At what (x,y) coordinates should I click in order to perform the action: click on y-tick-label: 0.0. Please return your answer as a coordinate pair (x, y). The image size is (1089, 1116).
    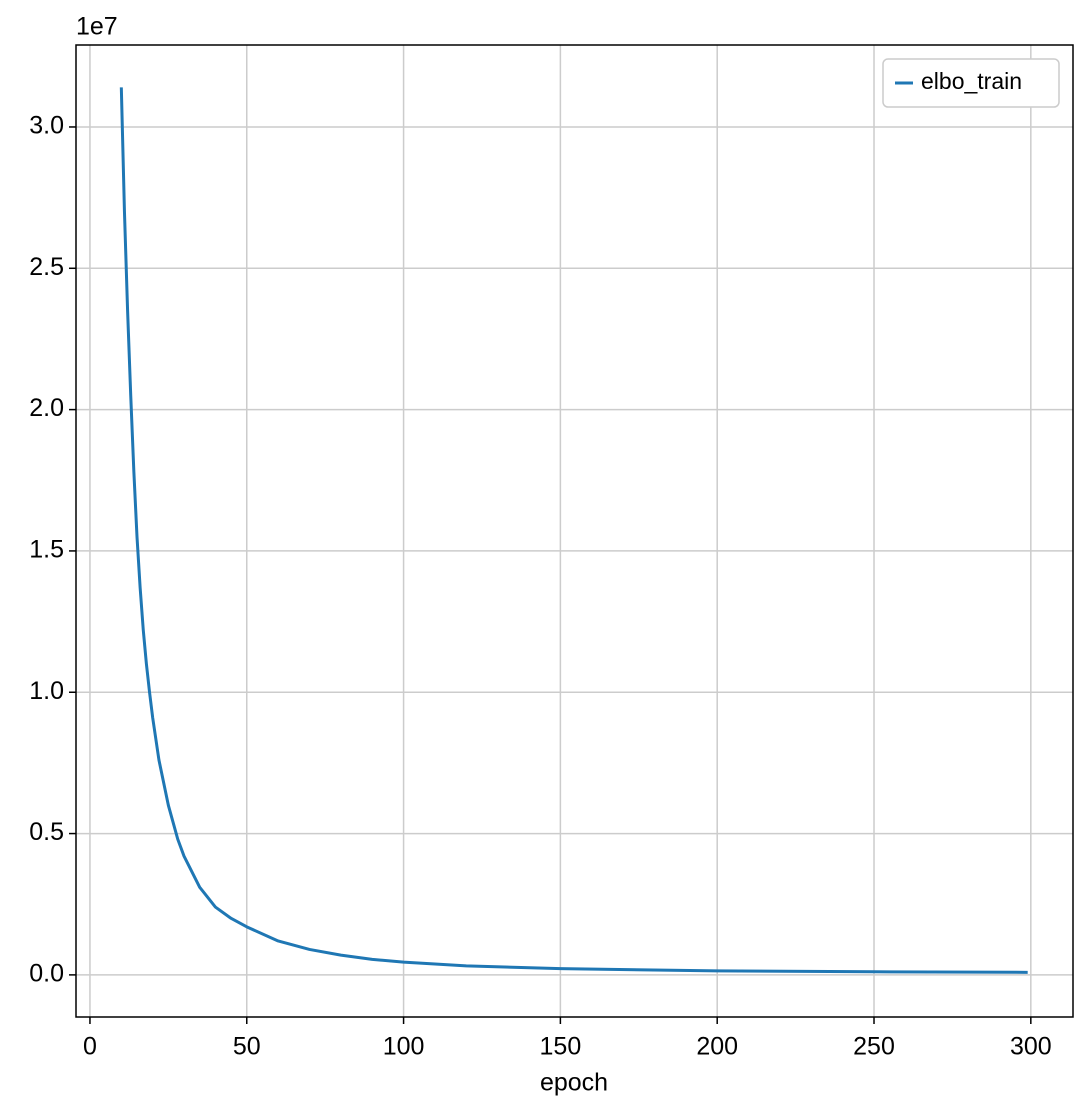
    Looking at the image, I should click on (46, 973).